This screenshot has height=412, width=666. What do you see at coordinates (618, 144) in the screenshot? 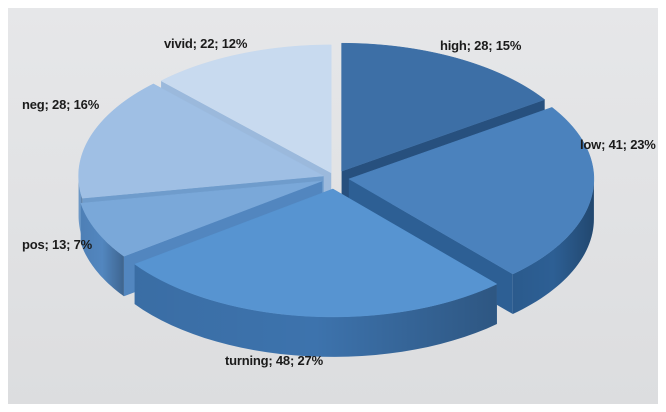
I see `slice-label-low: low; 41; 23%` at bounding box center [618, 144].